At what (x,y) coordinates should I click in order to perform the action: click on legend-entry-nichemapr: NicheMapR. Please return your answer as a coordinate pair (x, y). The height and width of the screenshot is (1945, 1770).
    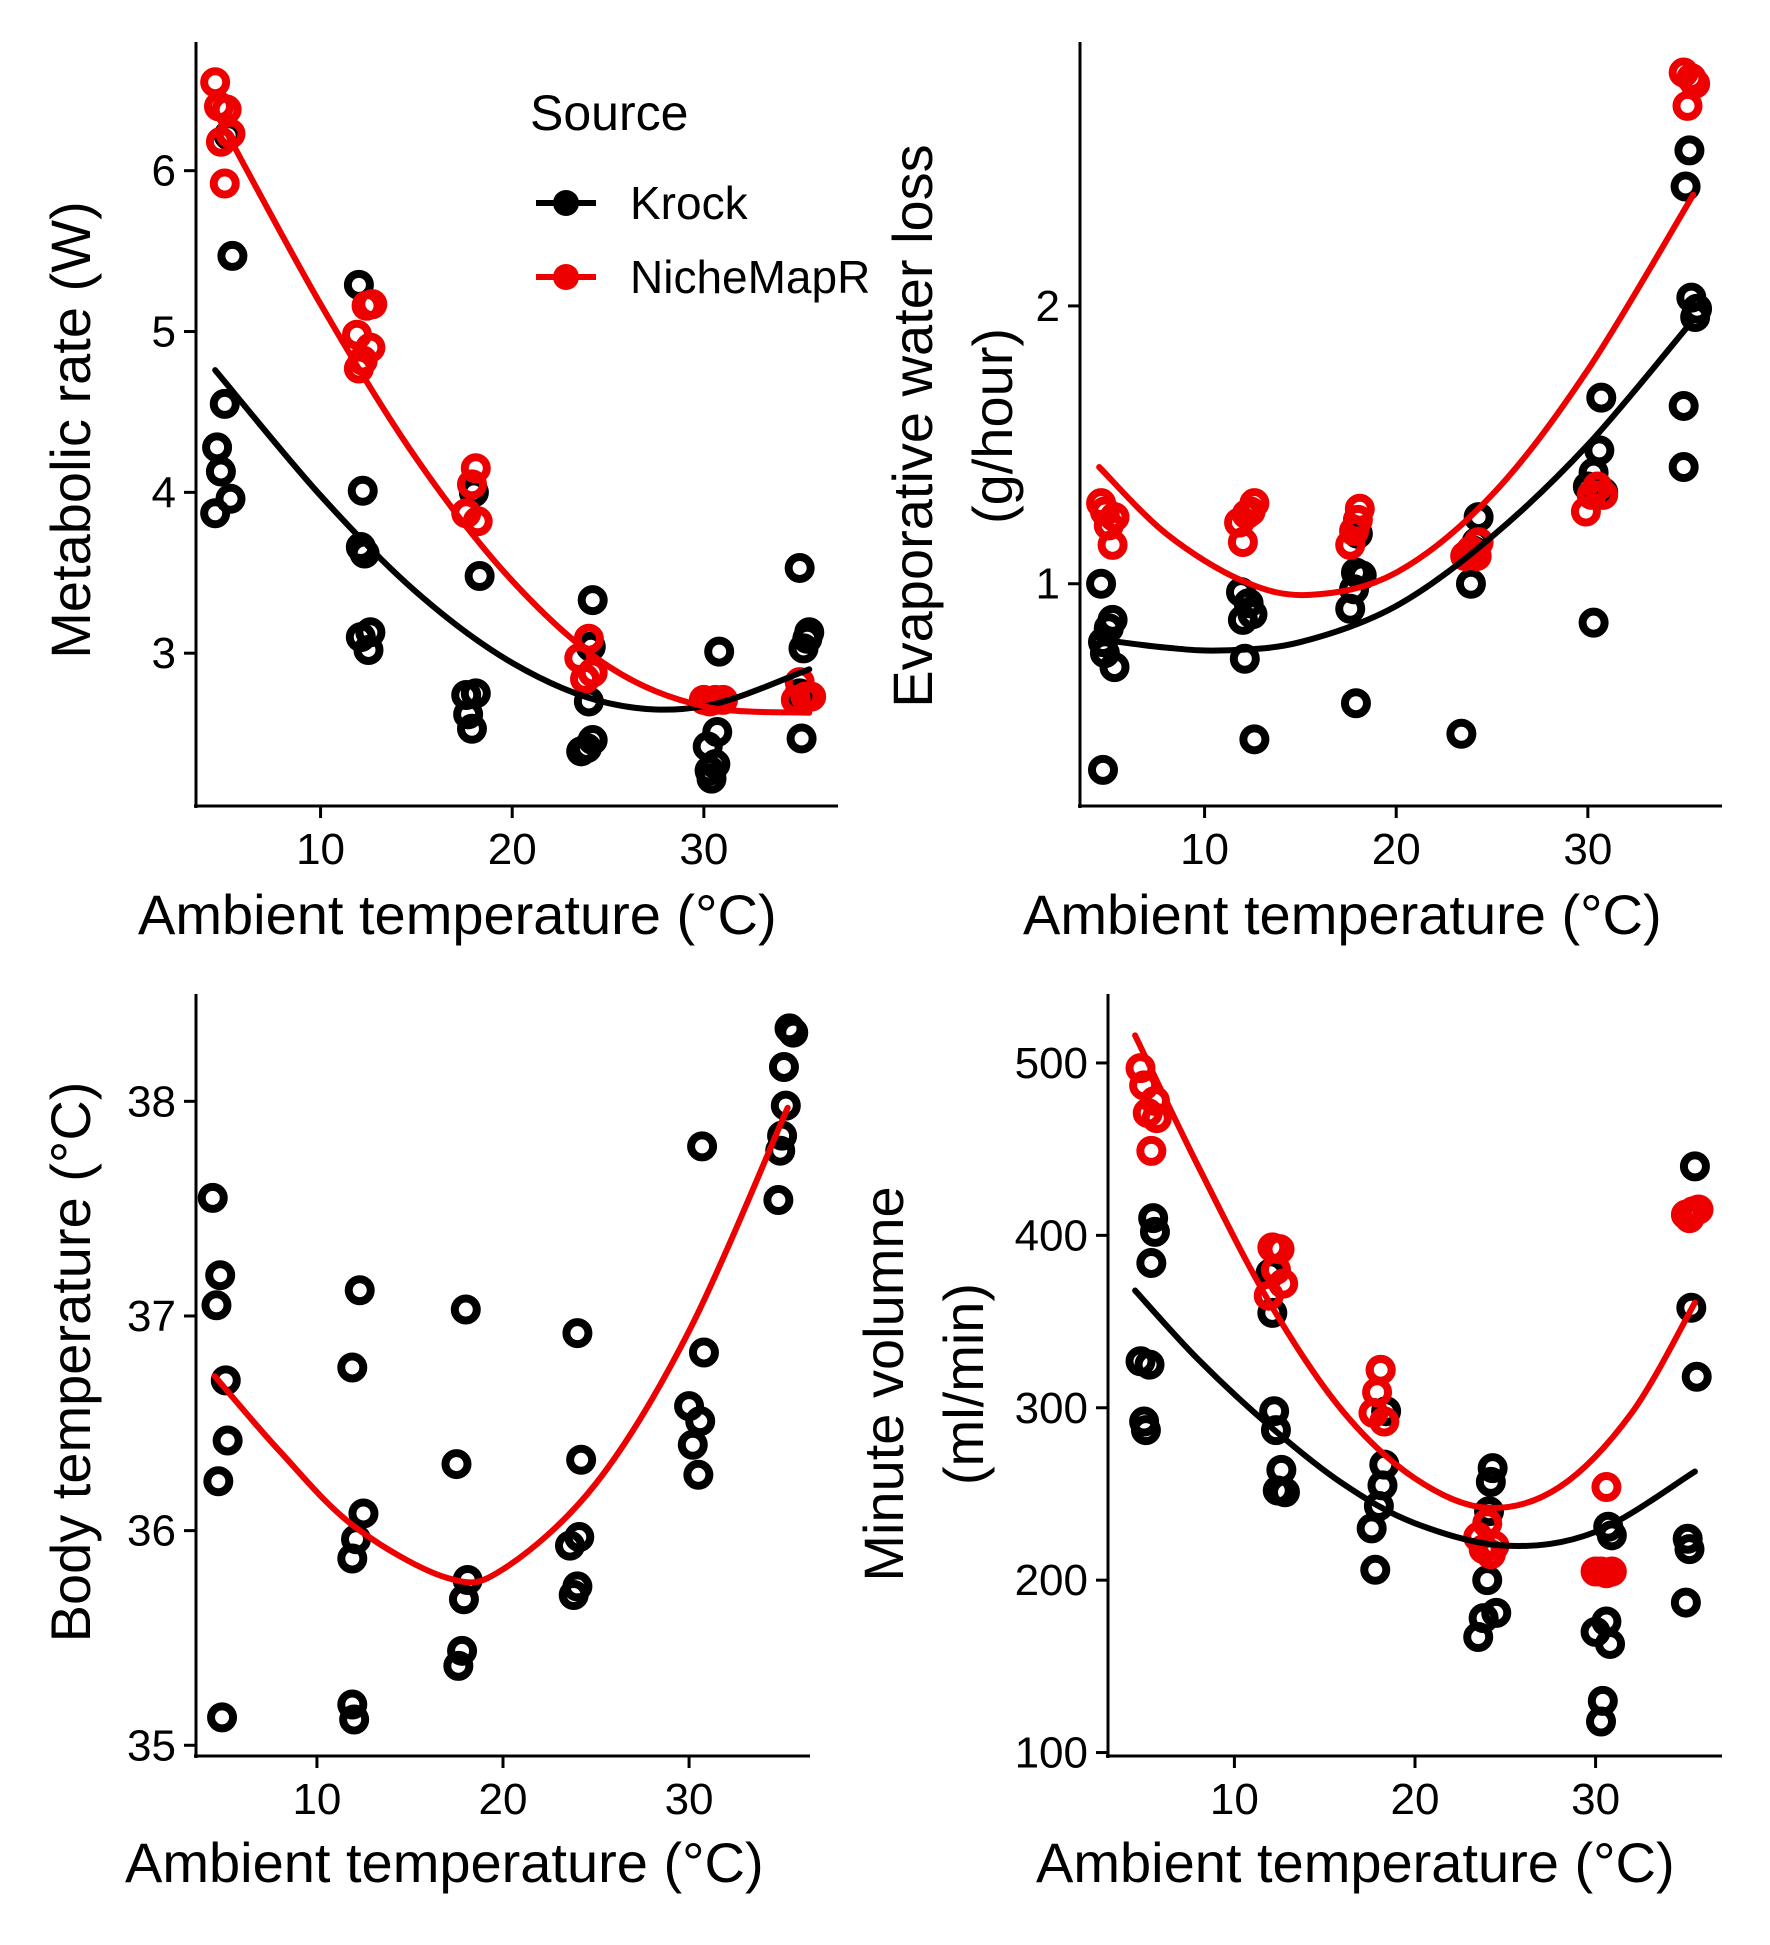
    Looking at the image, I should click on (703, 277).